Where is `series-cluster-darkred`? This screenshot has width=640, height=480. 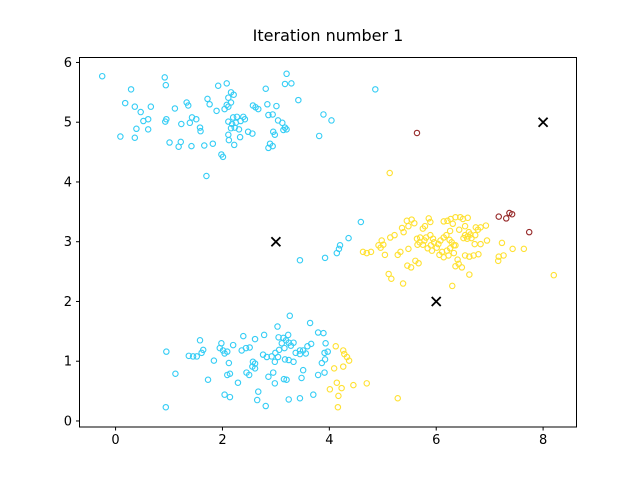
series-cluster-darkred is located at coordinates (473, 182).